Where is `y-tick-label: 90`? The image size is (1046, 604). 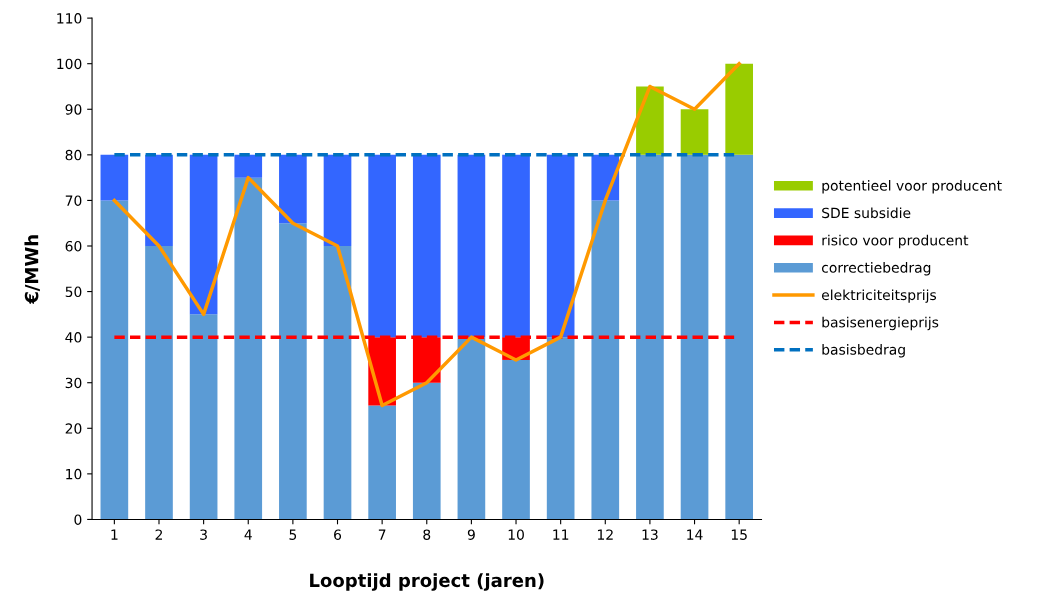
y-tick-label: 90 is located at coordinates (73, 109).